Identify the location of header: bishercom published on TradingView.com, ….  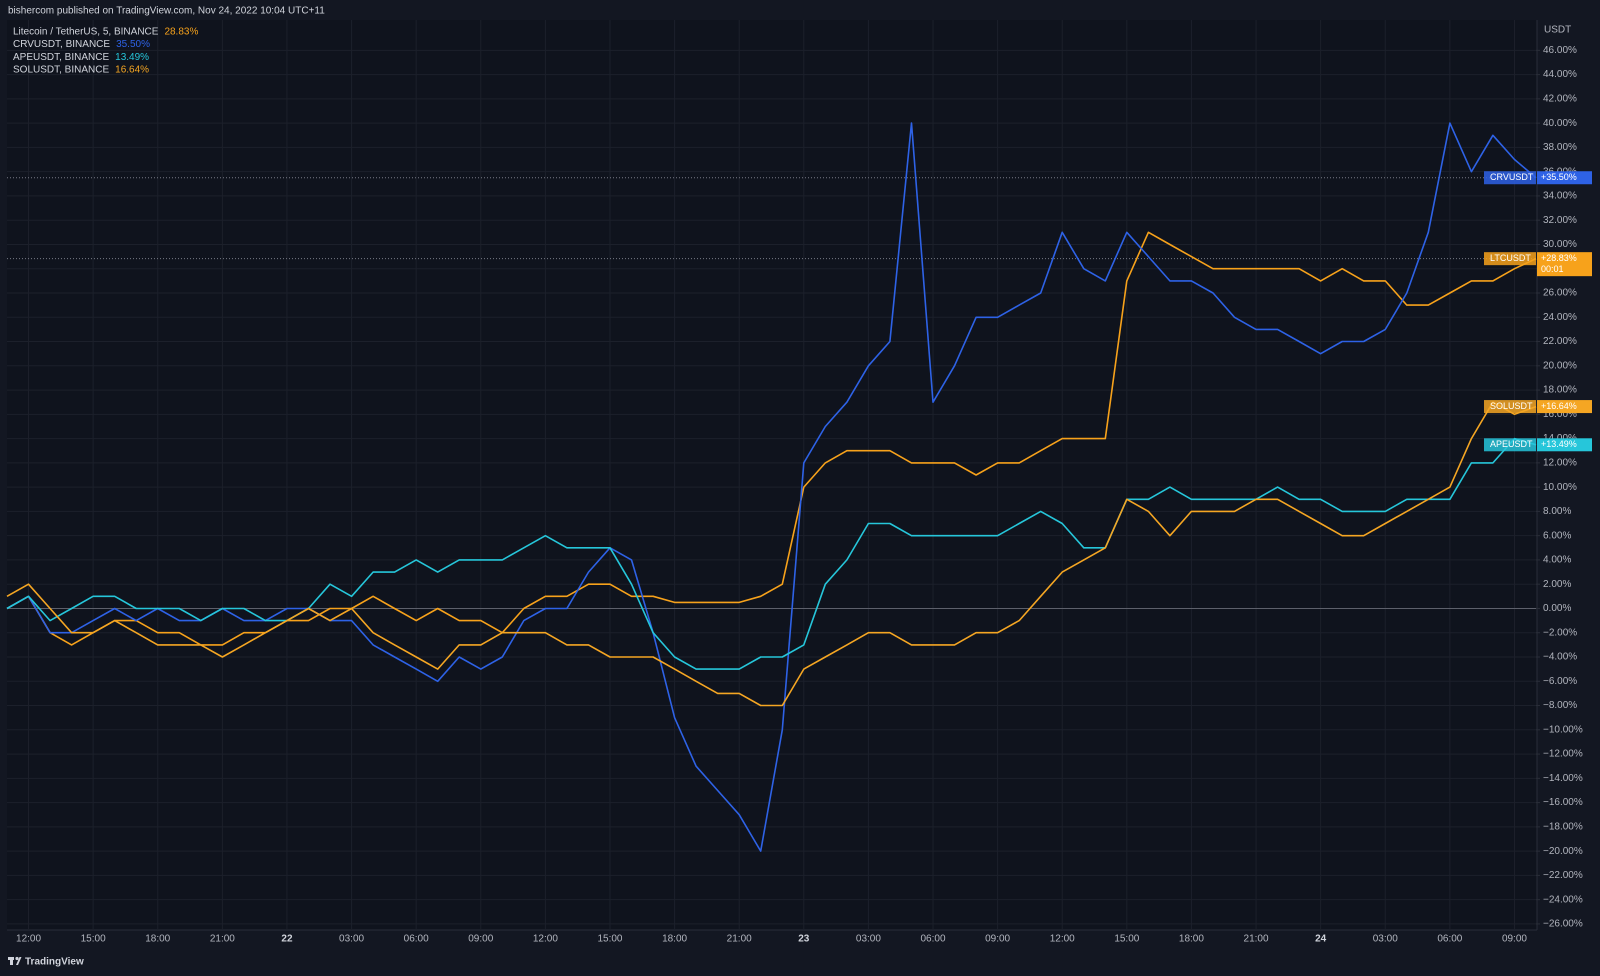
(166, 11).